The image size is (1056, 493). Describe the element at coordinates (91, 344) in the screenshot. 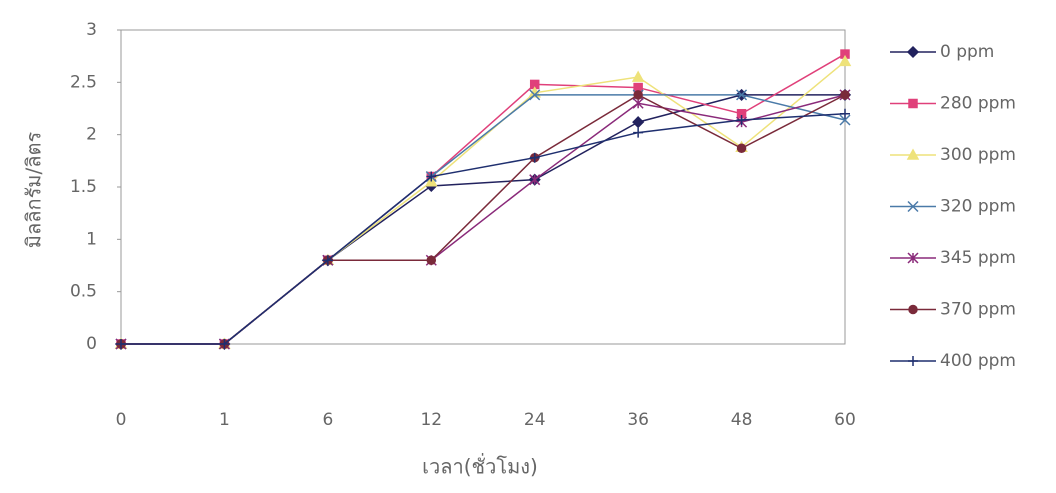

I see `y-tick-label: 0` at that location.